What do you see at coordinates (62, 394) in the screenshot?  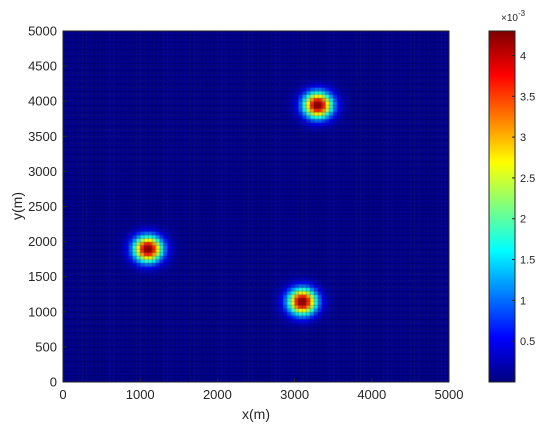 I see `x-tick-label: 0` at bounding box center [62, 394].